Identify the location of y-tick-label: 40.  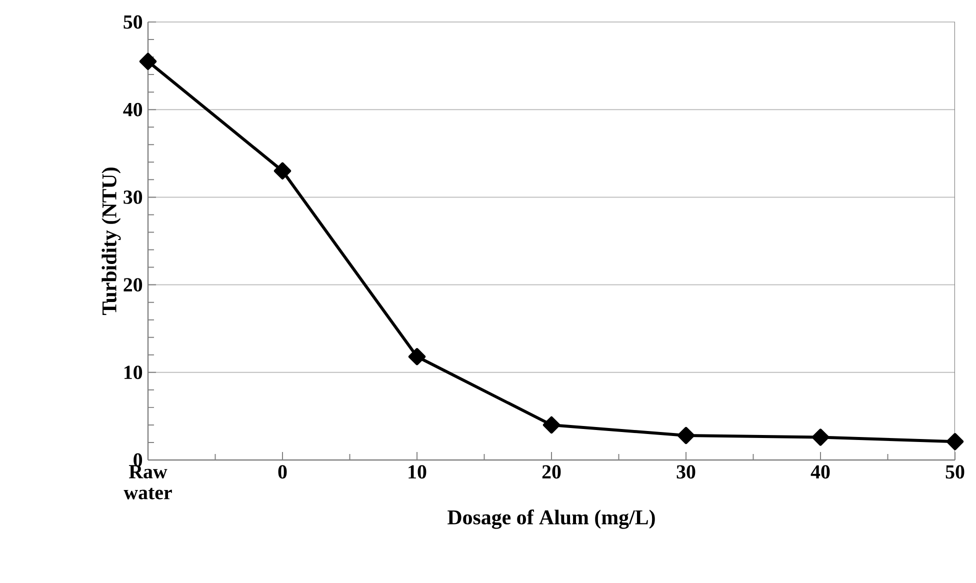
(132, 109).